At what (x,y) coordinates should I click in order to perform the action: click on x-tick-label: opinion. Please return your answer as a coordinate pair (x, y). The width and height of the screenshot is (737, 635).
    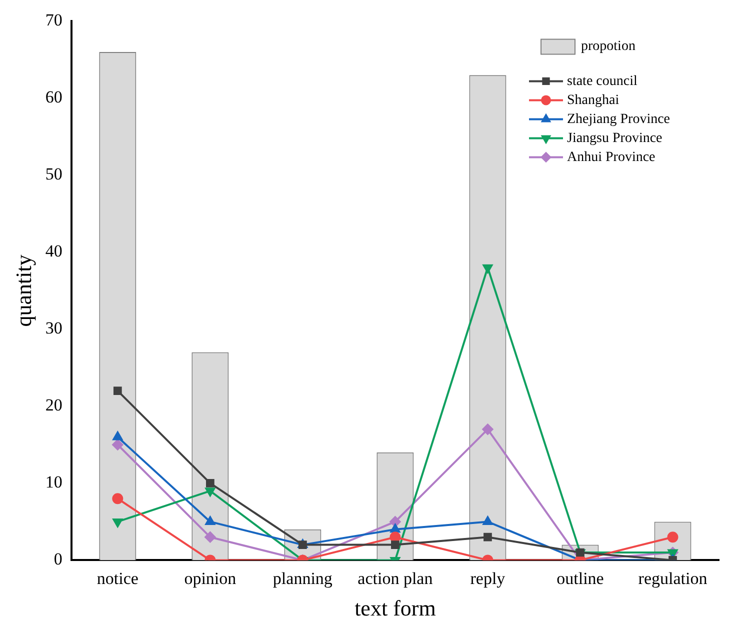
    Looking at the image, I should click on (210, 578).